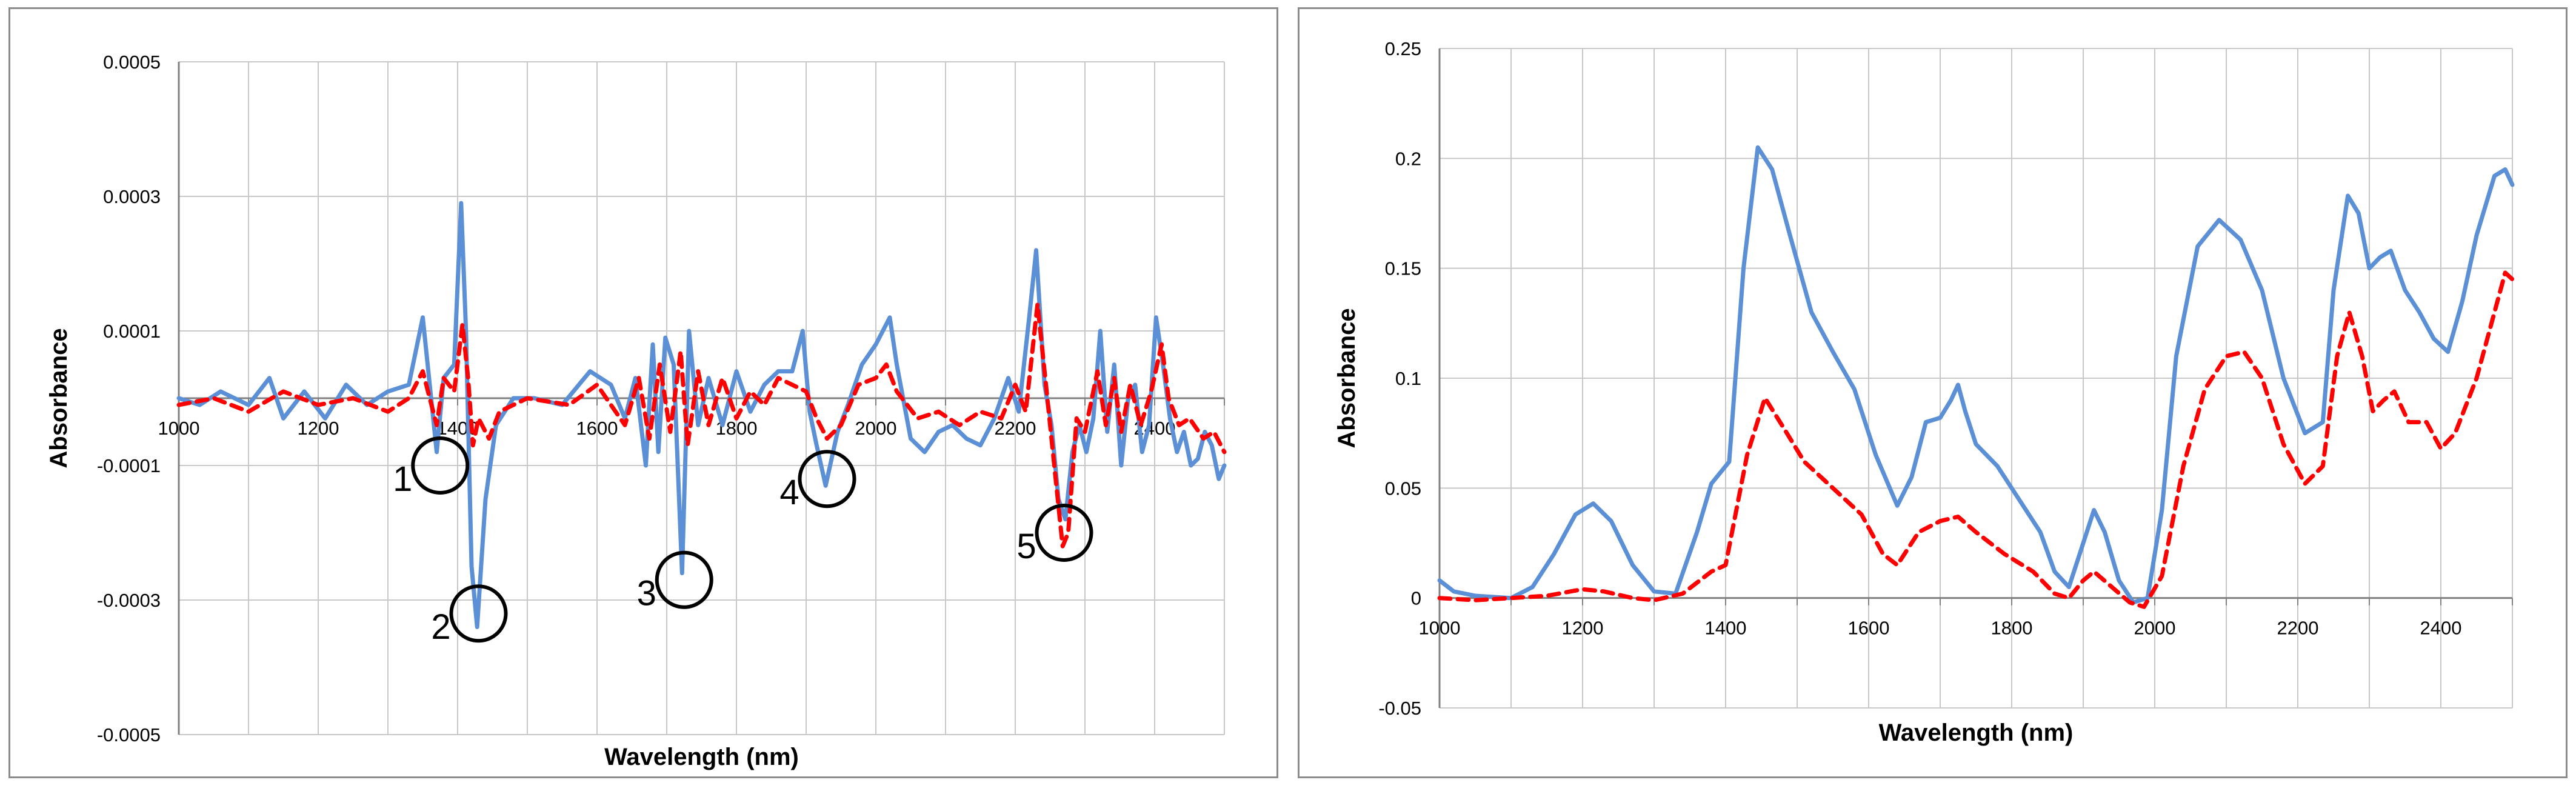 The height and width of the screenshot is (794, 2576). Describe the element at coordinates (702, 757) in the screenshot. I see `left-x-axis-title: Wavelength (nm)` at that location.